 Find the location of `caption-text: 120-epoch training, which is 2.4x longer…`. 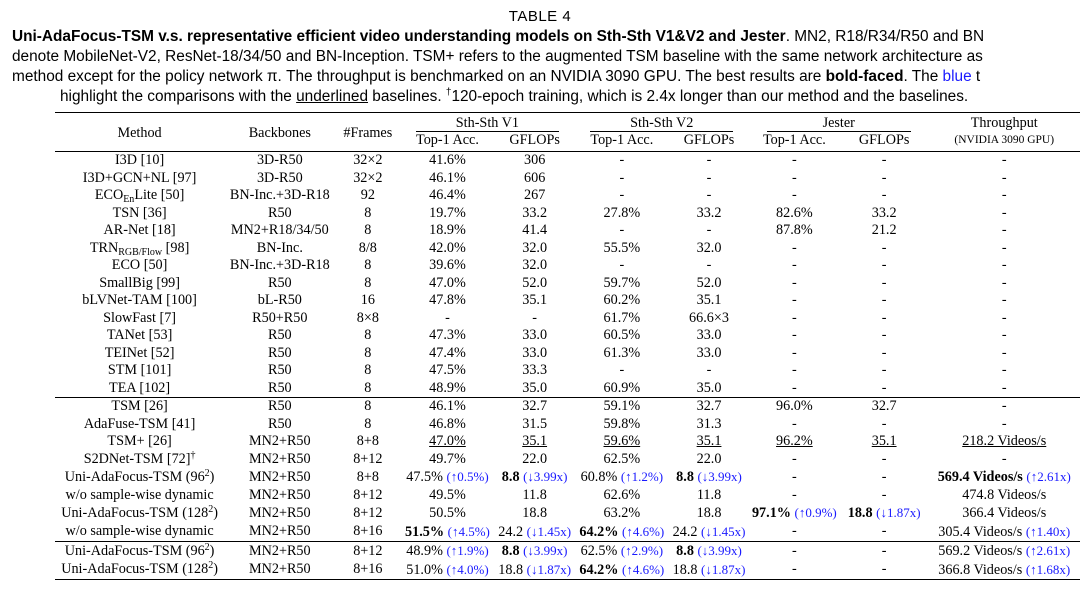

caption-text: 120-epoch training, which is 2.4x longer… is located at coordinates (710, 96).